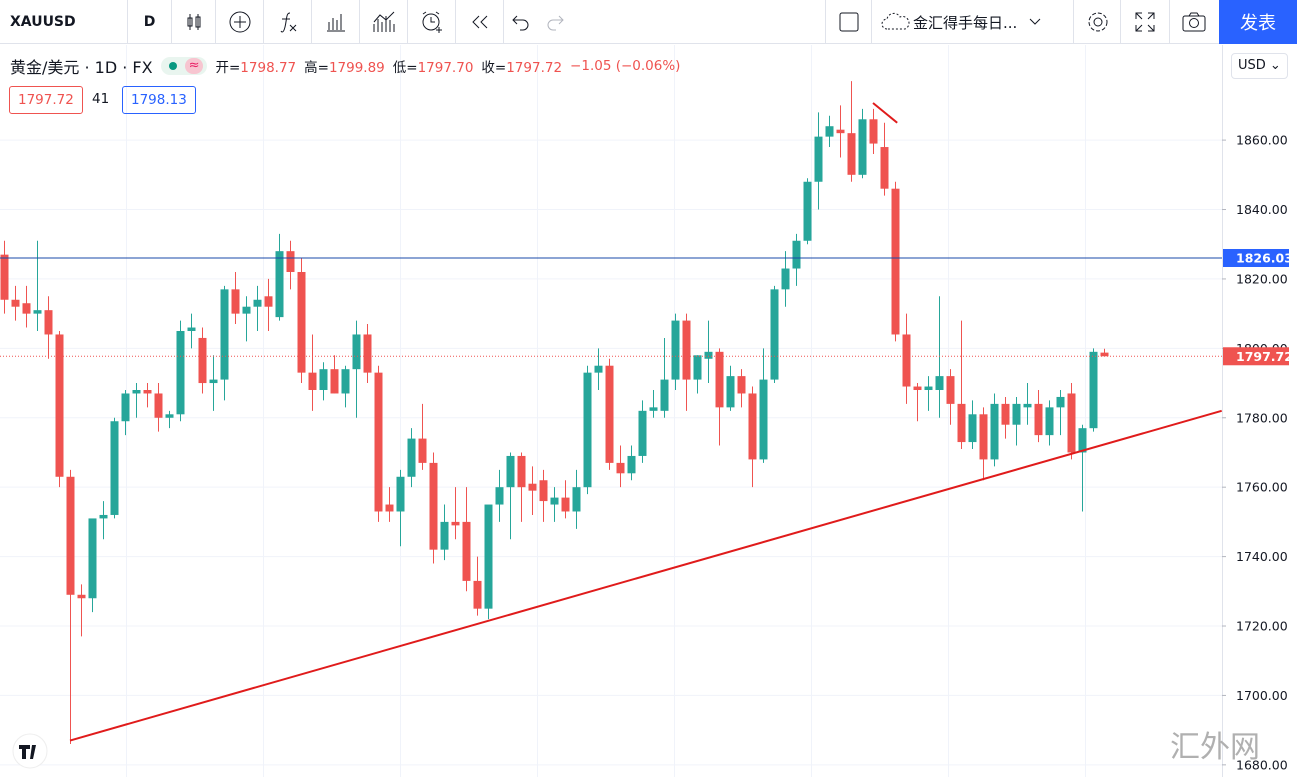  I want to click on bid: 1797.72, so click(46, 100).